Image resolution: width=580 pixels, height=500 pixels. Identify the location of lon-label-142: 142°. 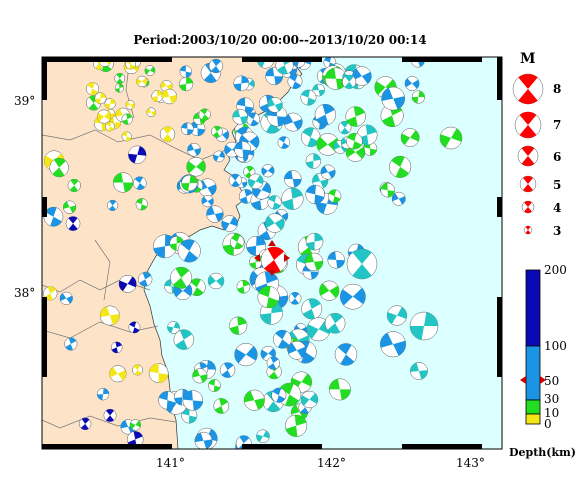
(331, 463).